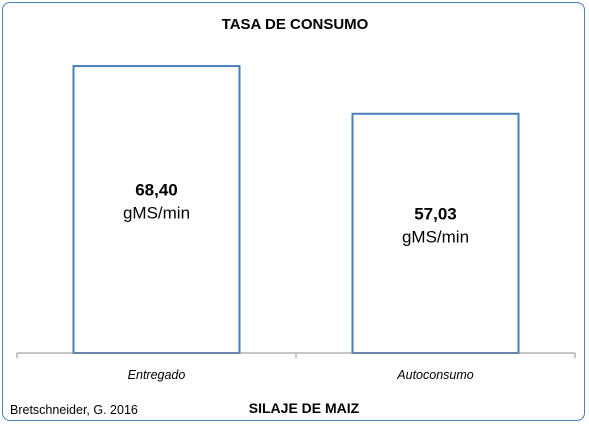 This screenshot has height=425, width=589. Describe the element at coordinates (434, 375) in the screenshot. I see `category-label-autoconsumo: Autoconsumo` at that location.